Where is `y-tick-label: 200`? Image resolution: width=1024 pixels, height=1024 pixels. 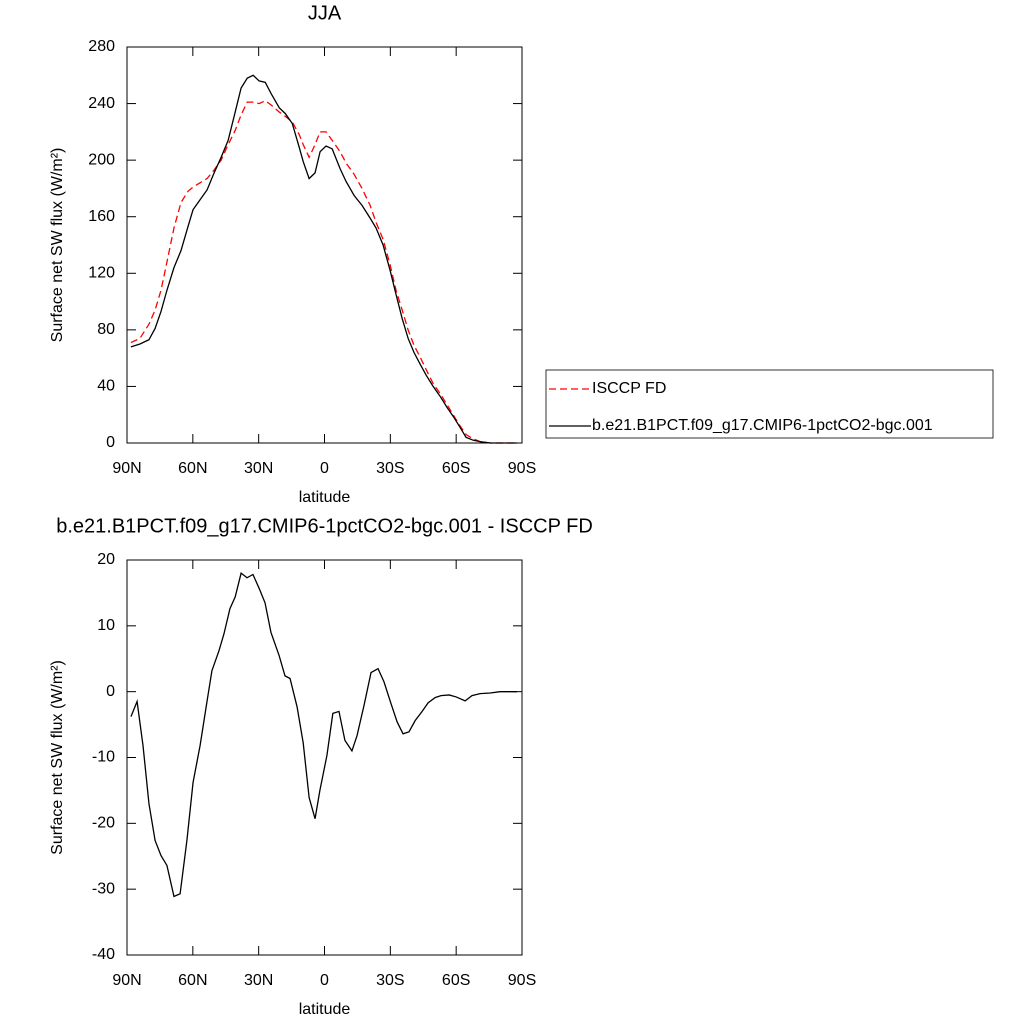
y-tick-label: 200 is located at coordinates (101, 159).